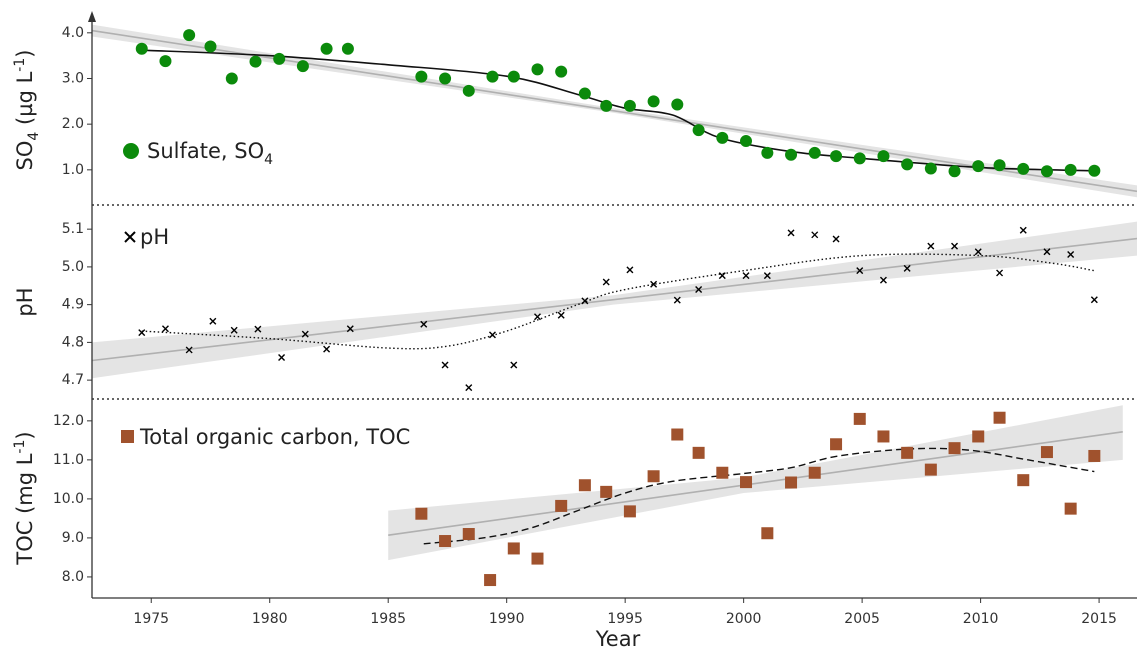 The width and height of the screenshot is (1137, 654). Describe the element at coordinates (625, 619) in the screenshot. I see `x-tick-label: 1995` at that location.